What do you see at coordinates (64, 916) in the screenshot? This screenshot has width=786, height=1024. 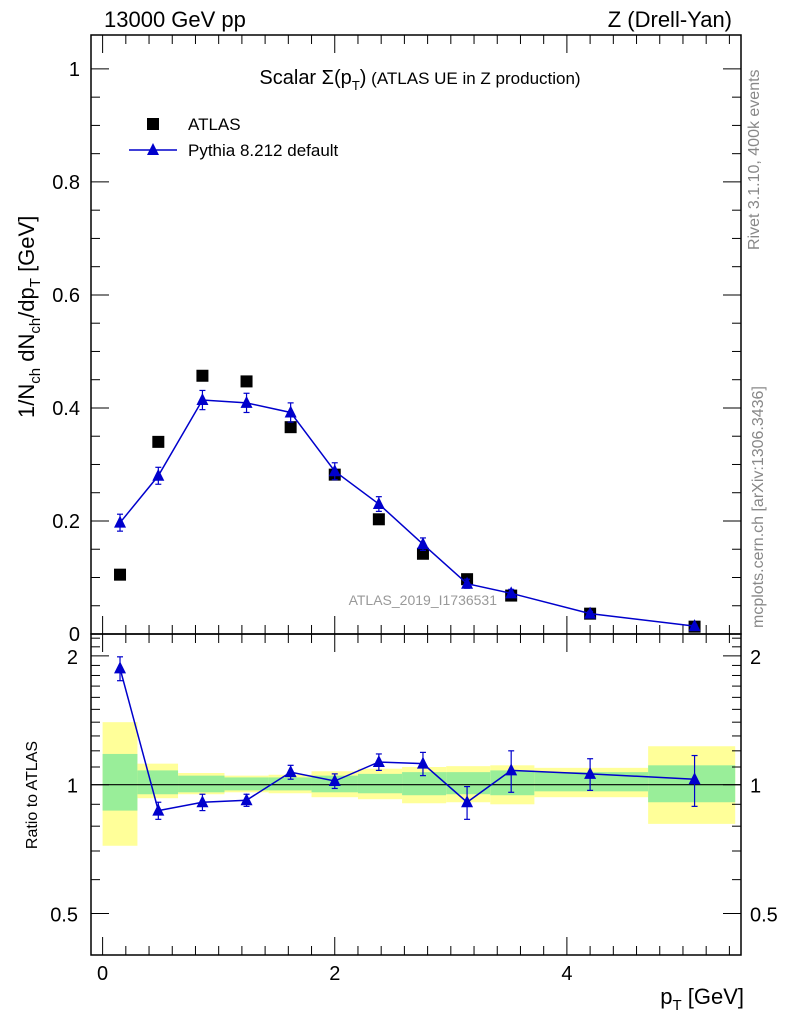 I see `ratio-y-tick-label-left: 0.5` at bounding box center [64, 916].